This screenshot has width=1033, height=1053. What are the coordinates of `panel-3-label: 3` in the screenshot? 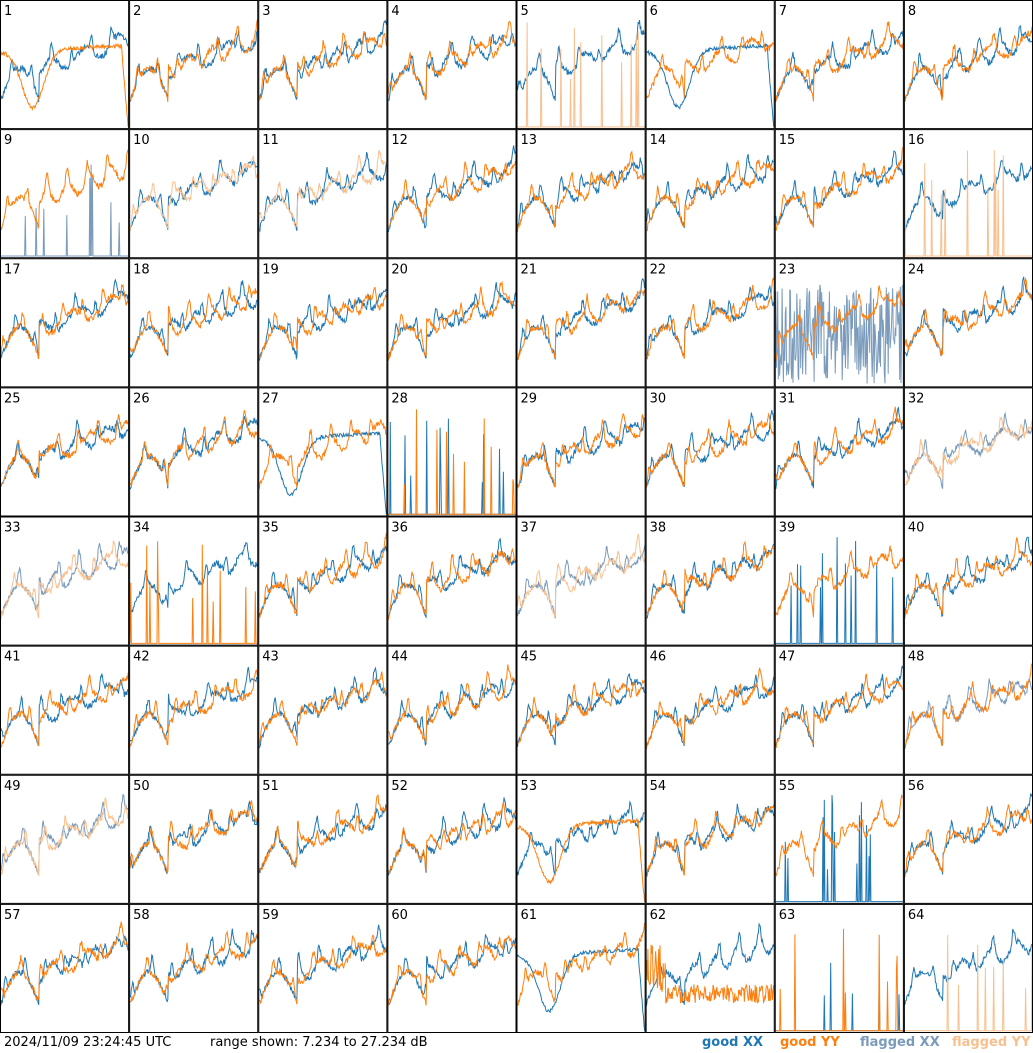 It's located at (266, 11).